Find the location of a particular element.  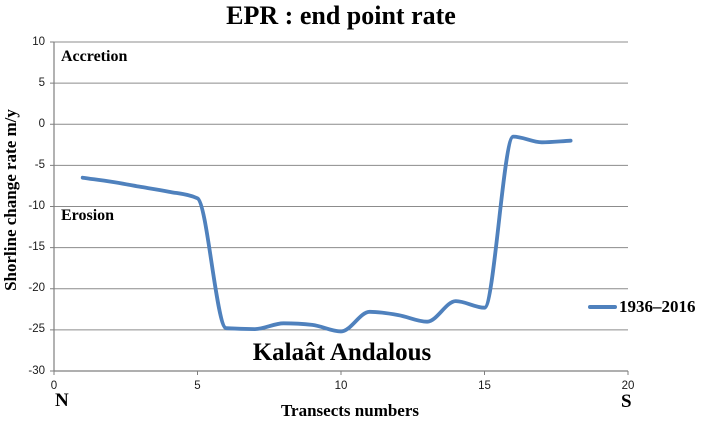

x-tick-label: 15 is located at coordinates (484, 386).